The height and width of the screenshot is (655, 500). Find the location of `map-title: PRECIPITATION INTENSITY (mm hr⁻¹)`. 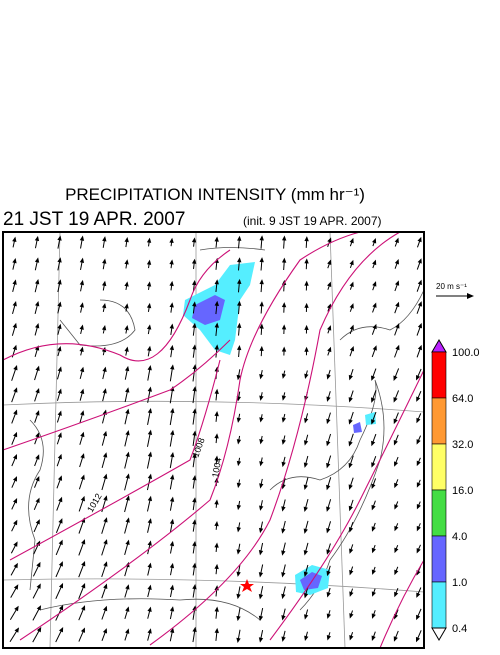

map-title: PRECIPITATION INTENSITY (mm hr⁻¹) is located at coordinates (215, 194).